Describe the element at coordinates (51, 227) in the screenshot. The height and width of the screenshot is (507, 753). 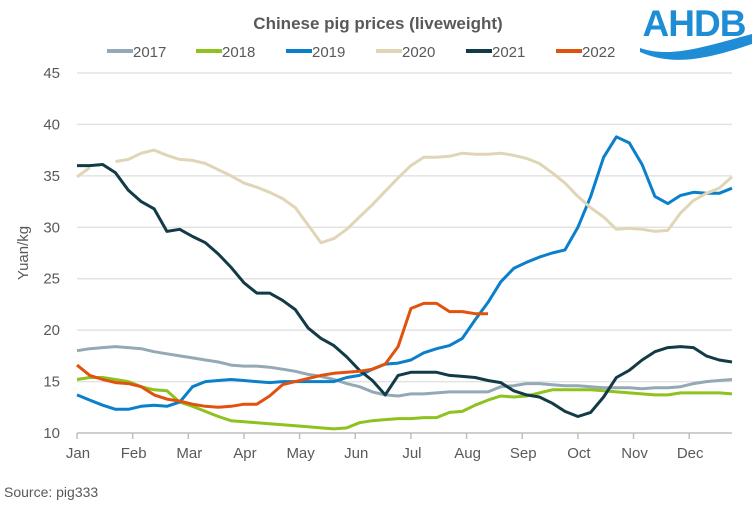
I see `y-tick-label: 30` at that location.